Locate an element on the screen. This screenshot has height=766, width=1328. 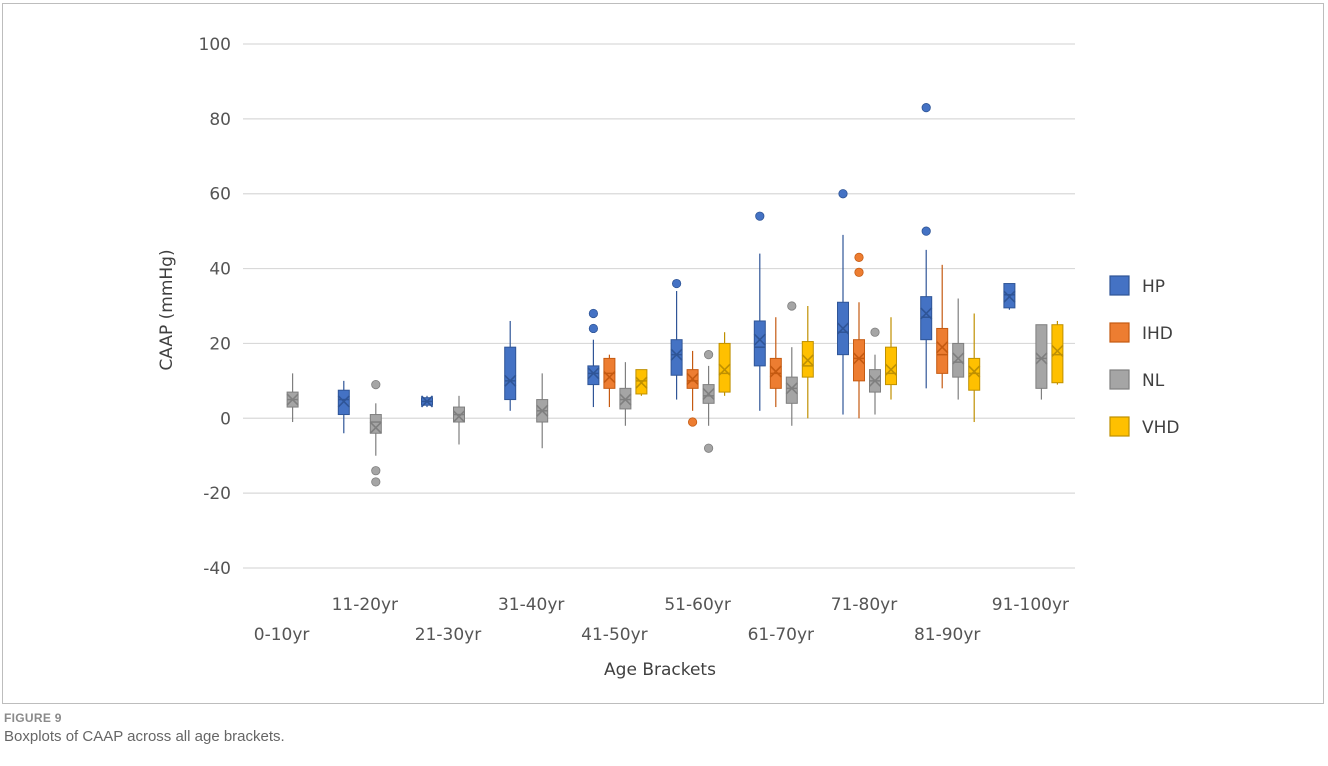
legend-item: IHD is located at coordinates (1141, 333).